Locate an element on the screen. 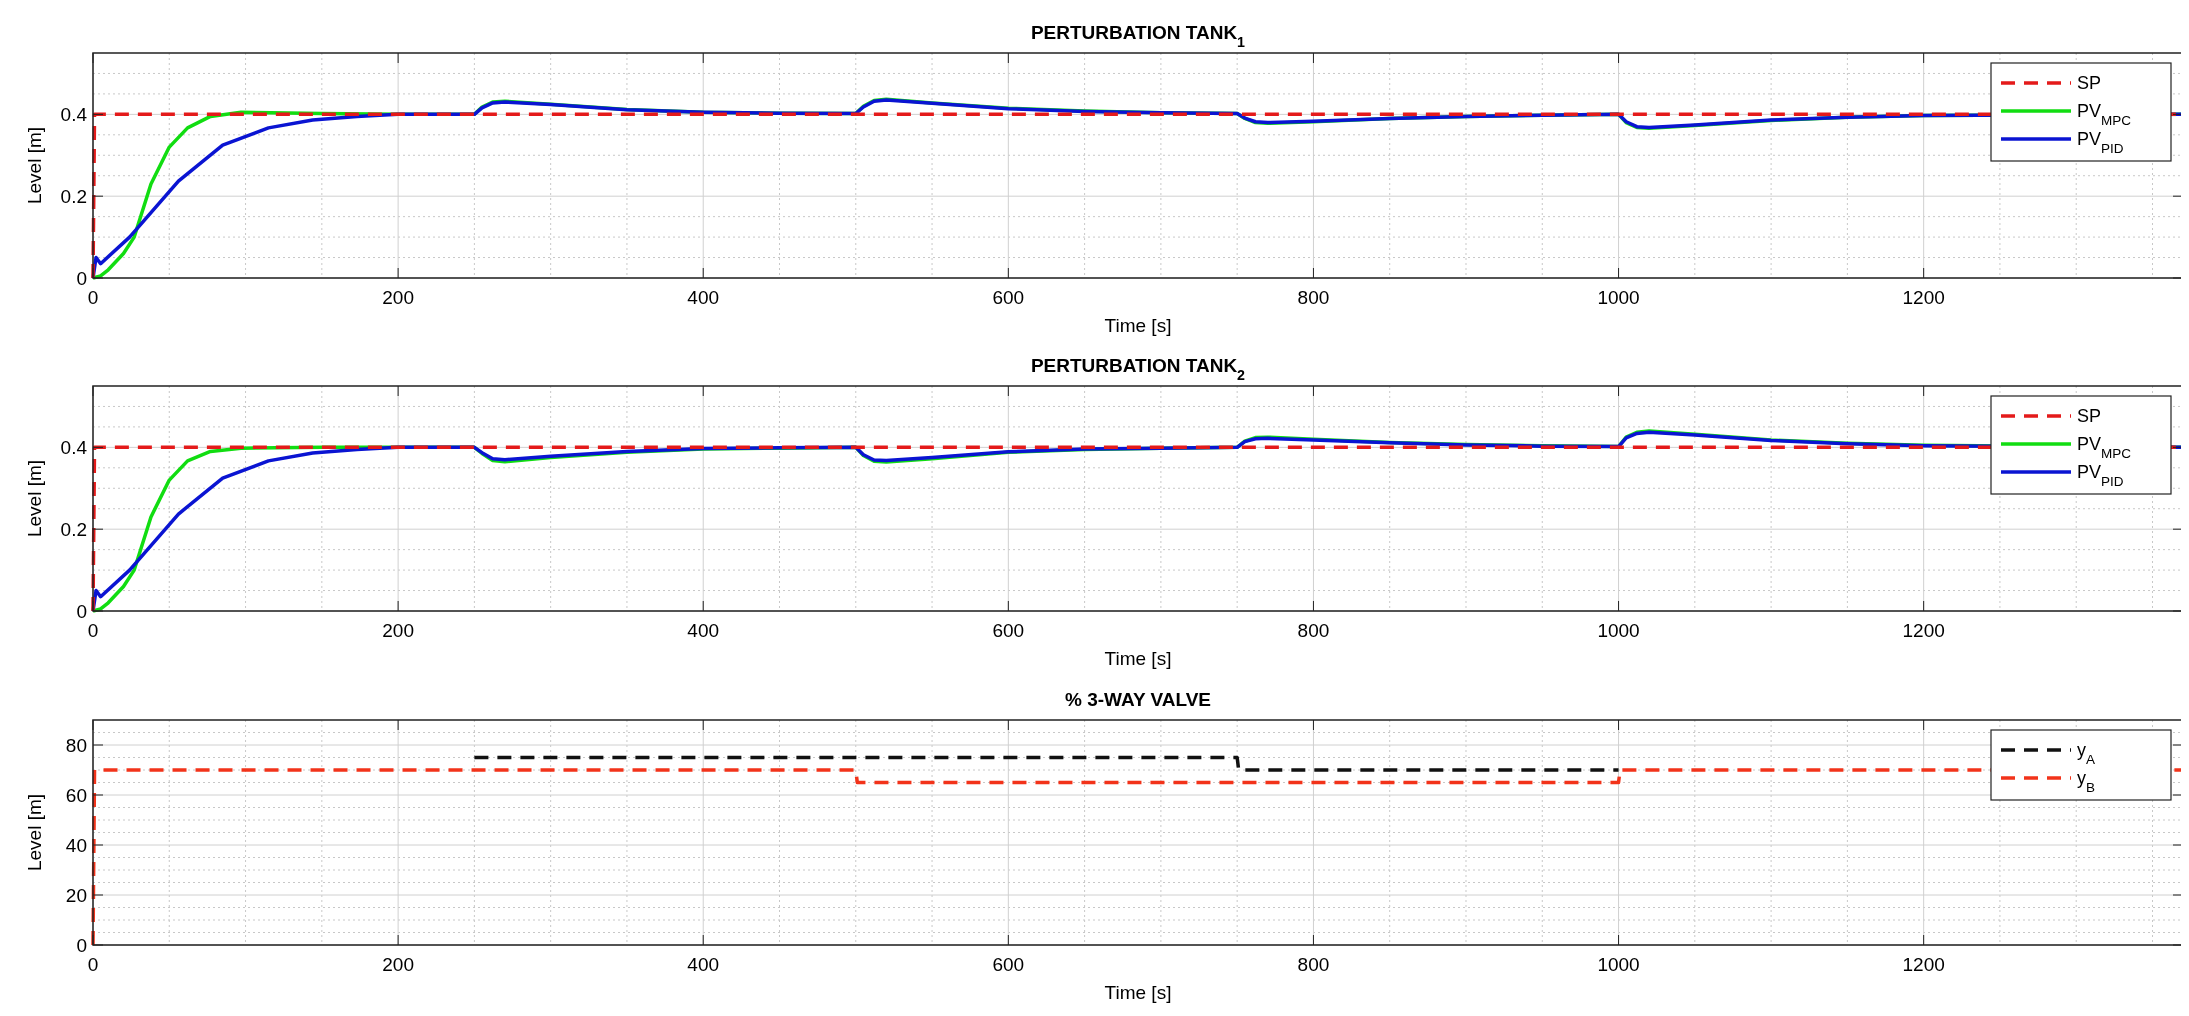 The width and height of the screenshot is (2189, 1016). y-tick-label: 80 is located at coordinates (76, 745).